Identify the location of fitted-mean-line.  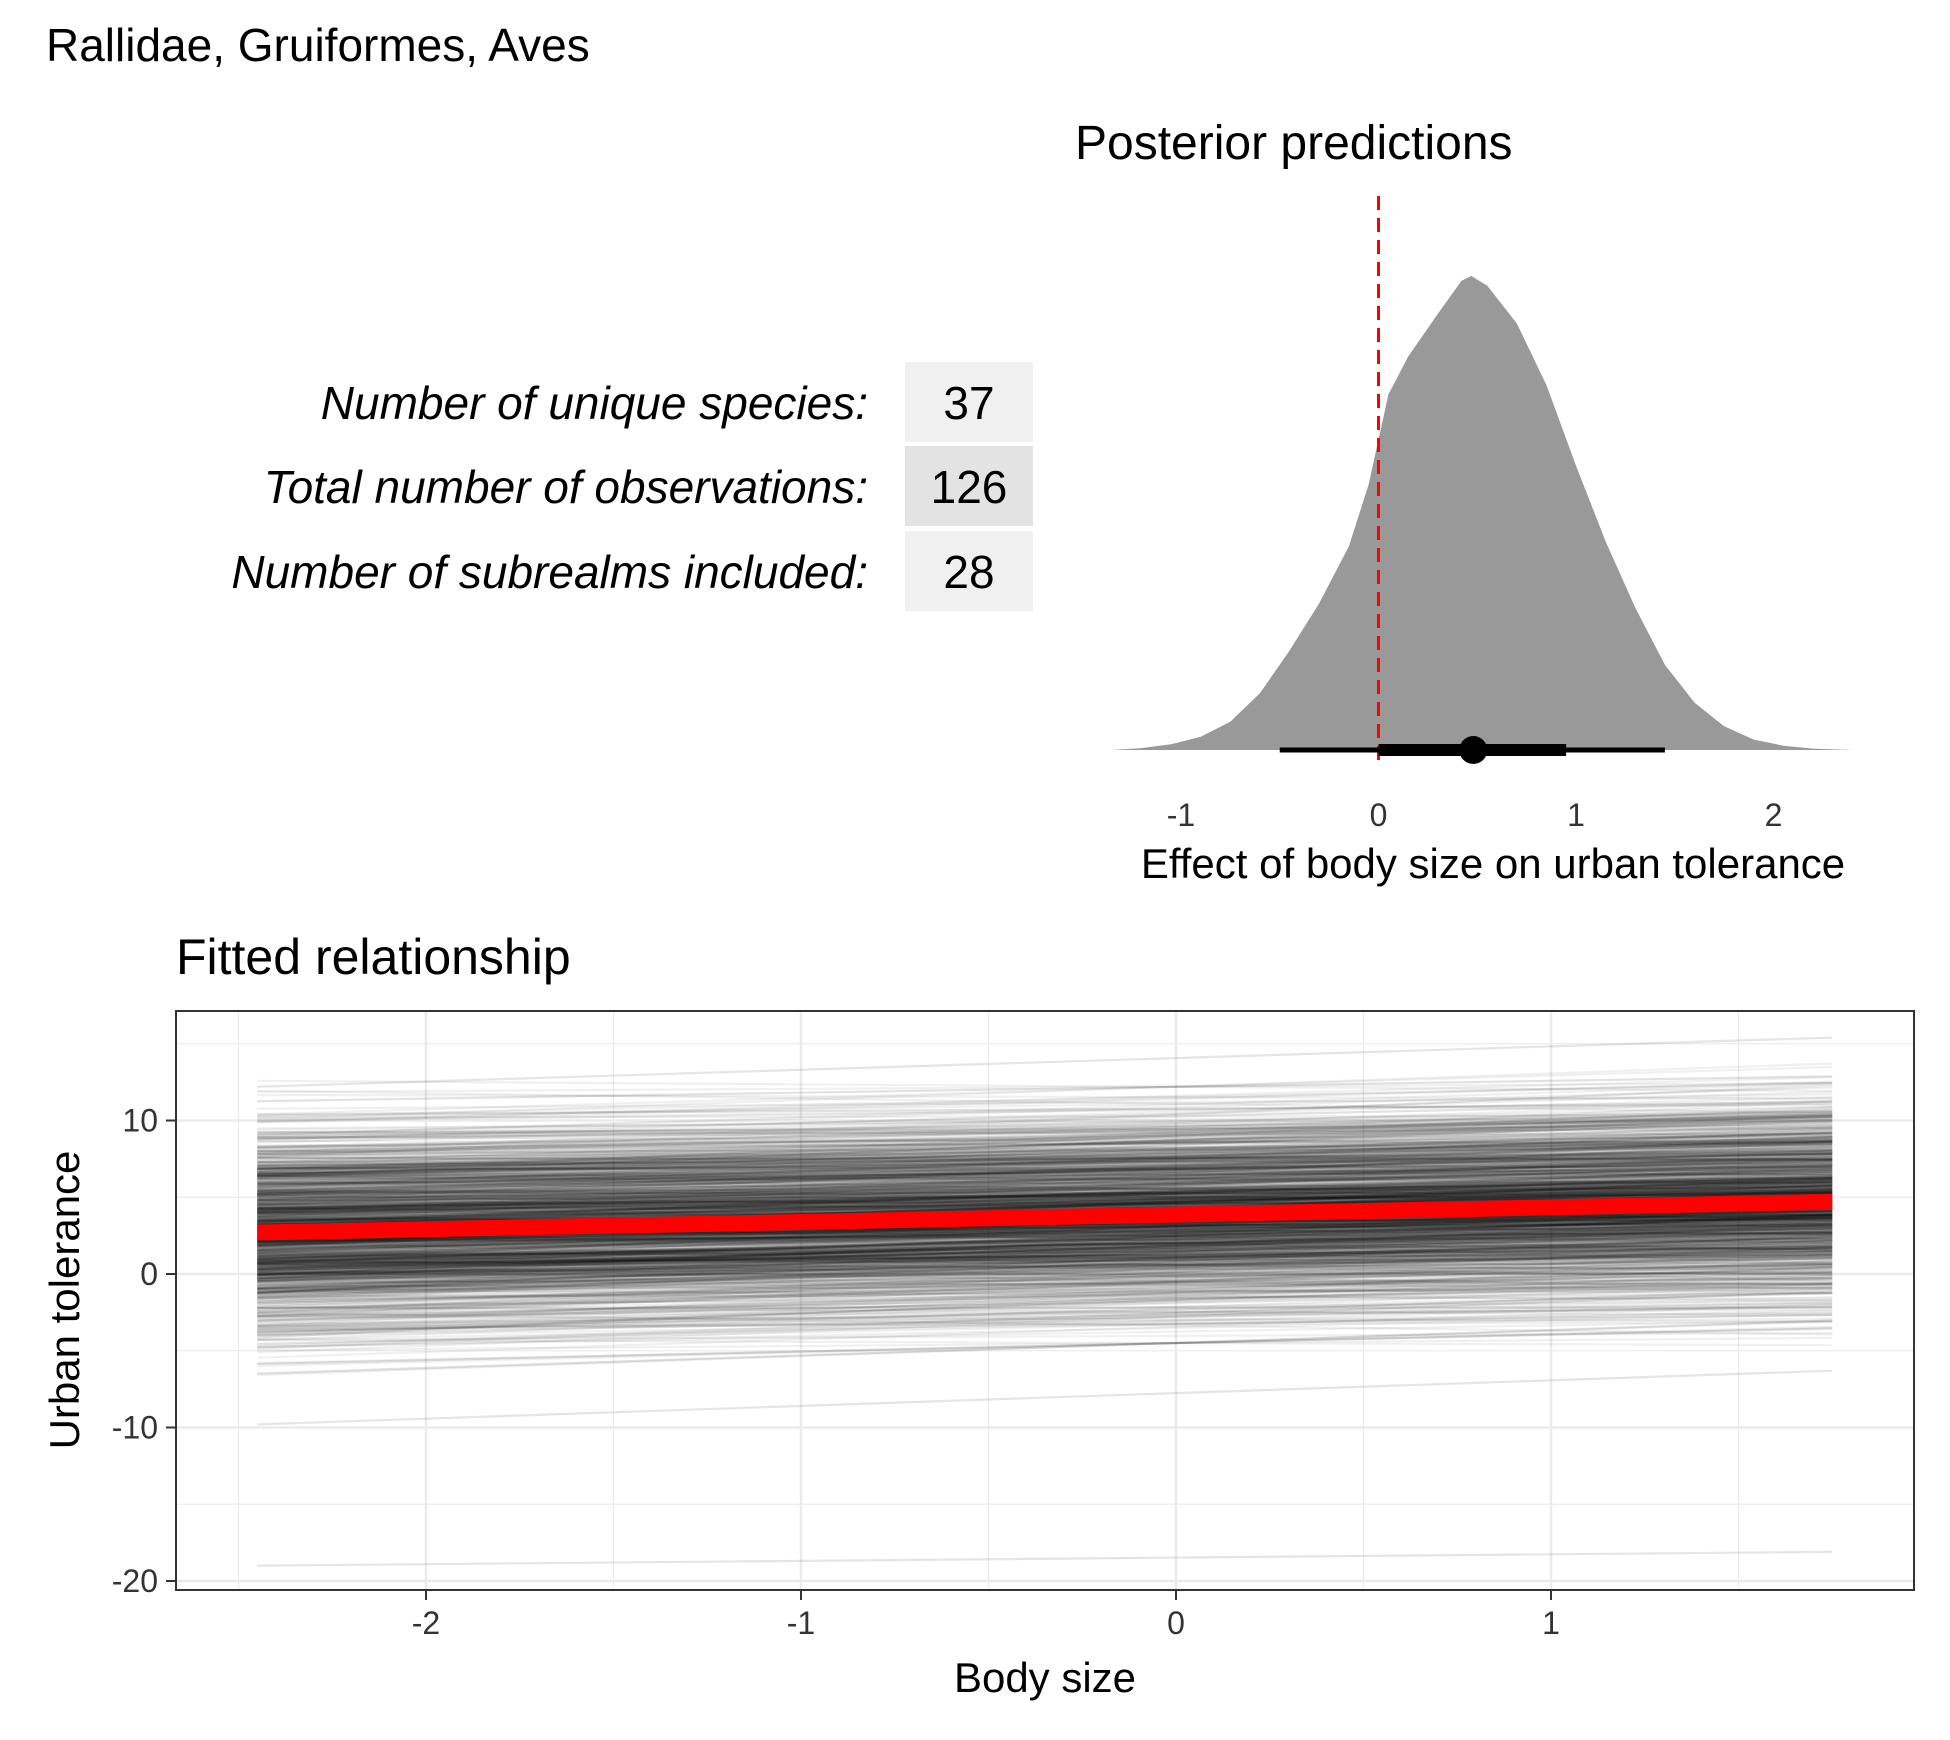
(1045, 1217).